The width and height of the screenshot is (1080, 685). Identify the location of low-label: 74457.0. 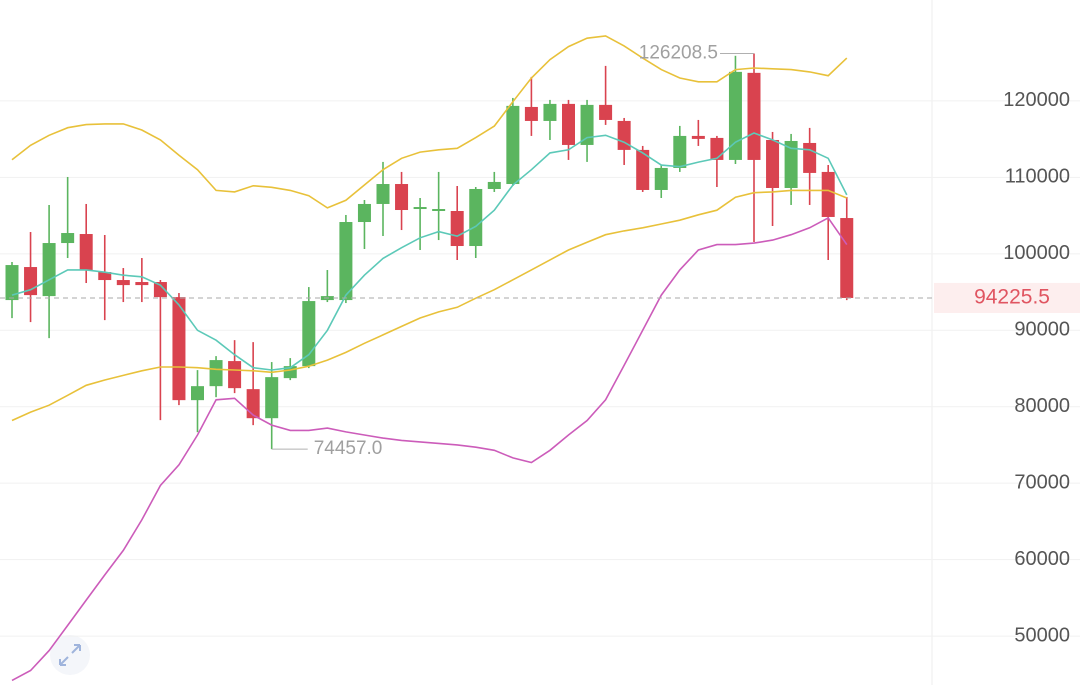
(348, 448).